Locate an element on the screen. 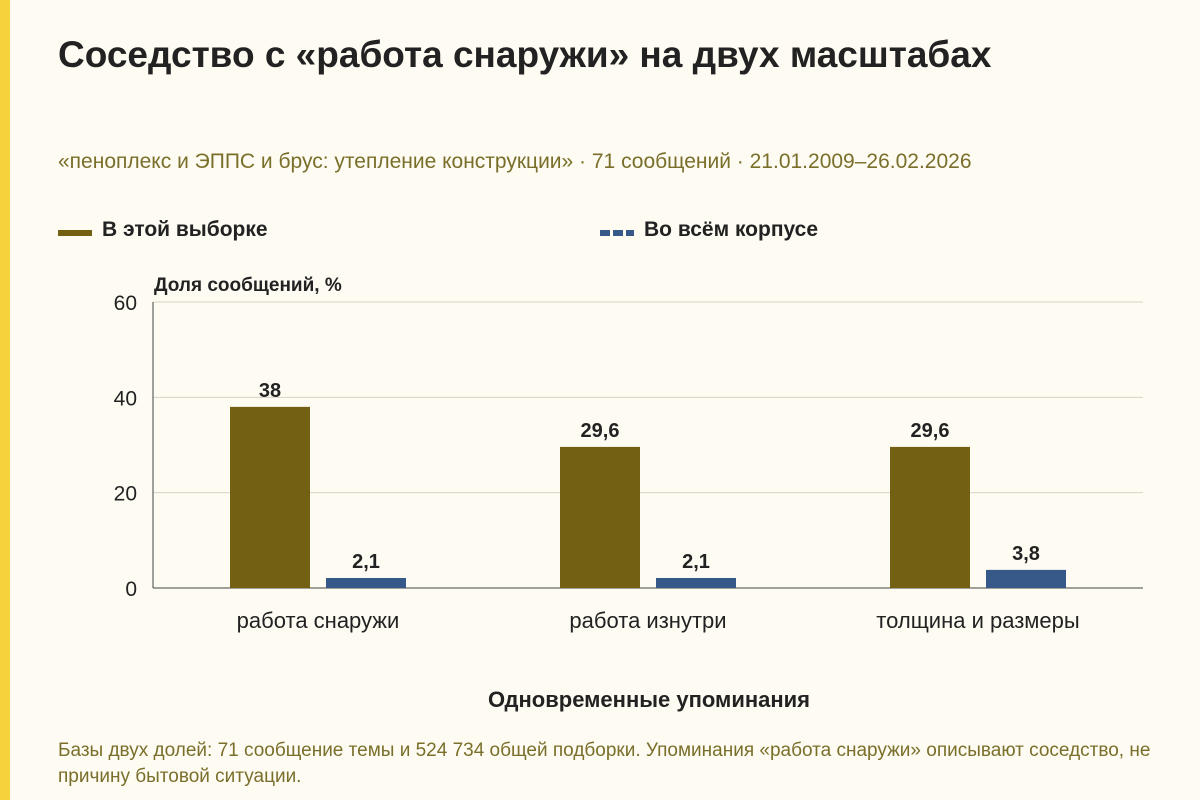 This screenshot has height=800, width=1200. data-label-corpus-3: 3,8 is located at coordinates (1026, 554).